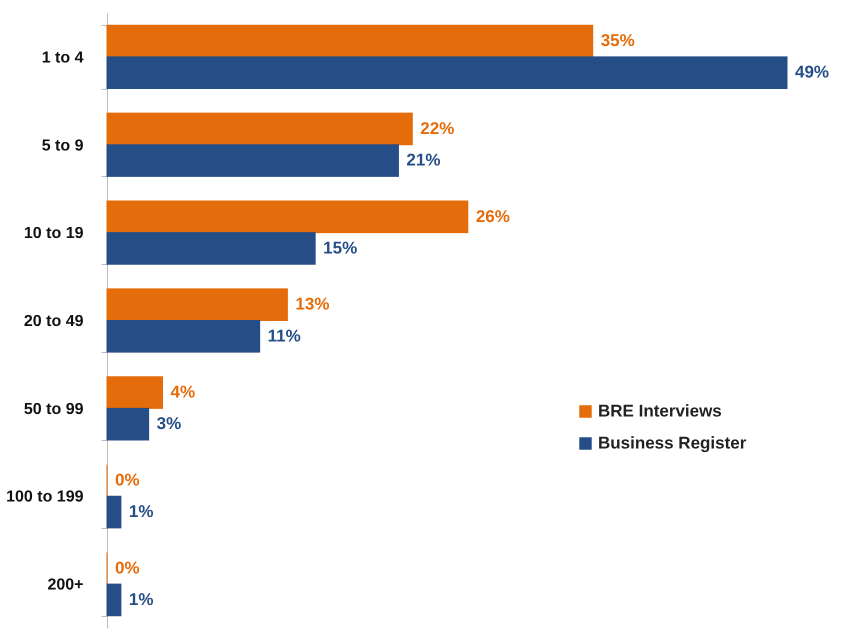 This screenshot has width=843, height=637. I want to click on data-label: 15%, so click(340, 248).